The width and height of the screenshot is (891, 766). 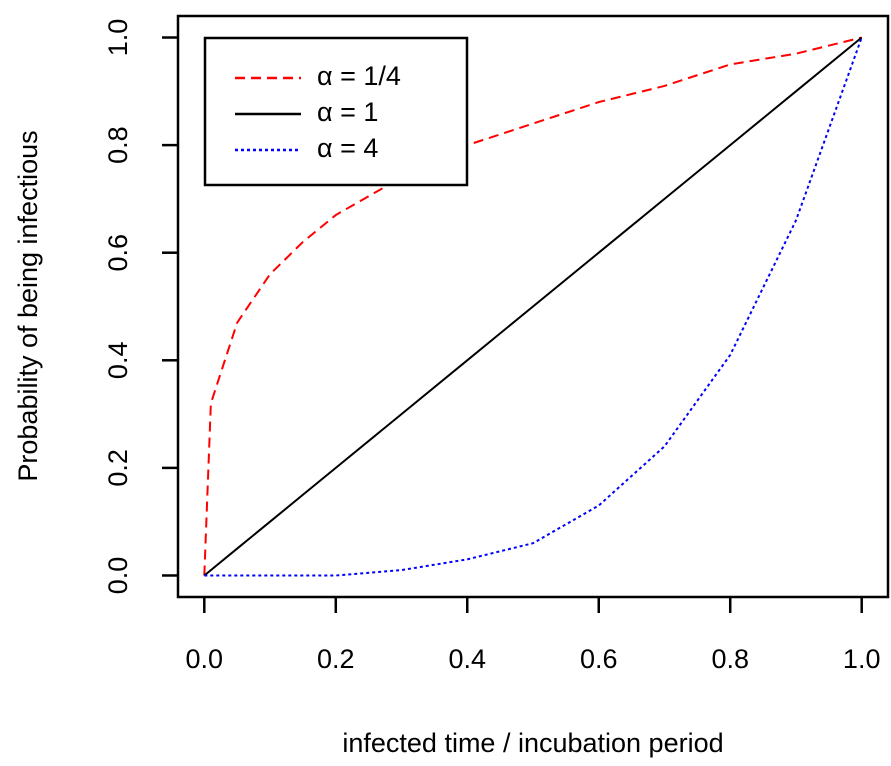 What do you see at coordinates (730, 659) in the screenshot?
I see `x-tick-label: 0.8` at bounding box center [730, 659].